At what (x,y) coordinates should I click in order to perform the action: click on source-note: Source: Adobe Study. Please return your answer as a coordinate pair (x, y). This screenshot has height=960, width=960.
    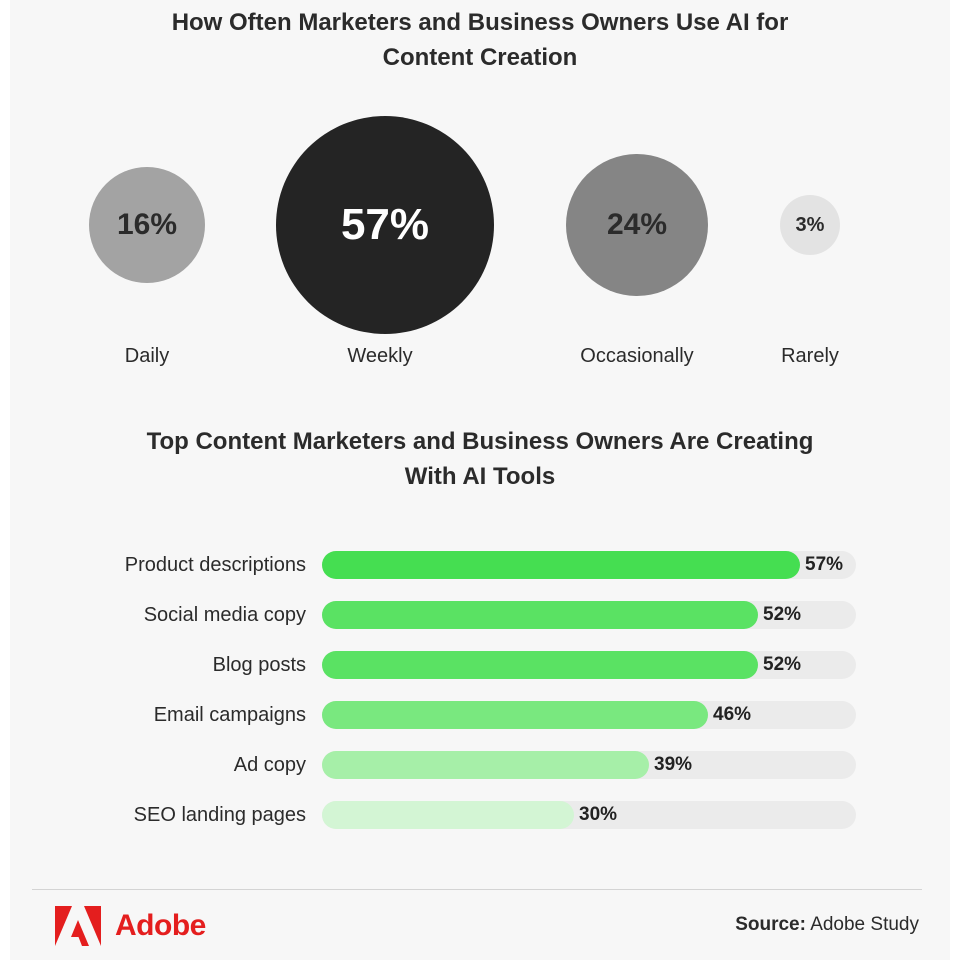
    Looking at the image, I should click on (827, 925).